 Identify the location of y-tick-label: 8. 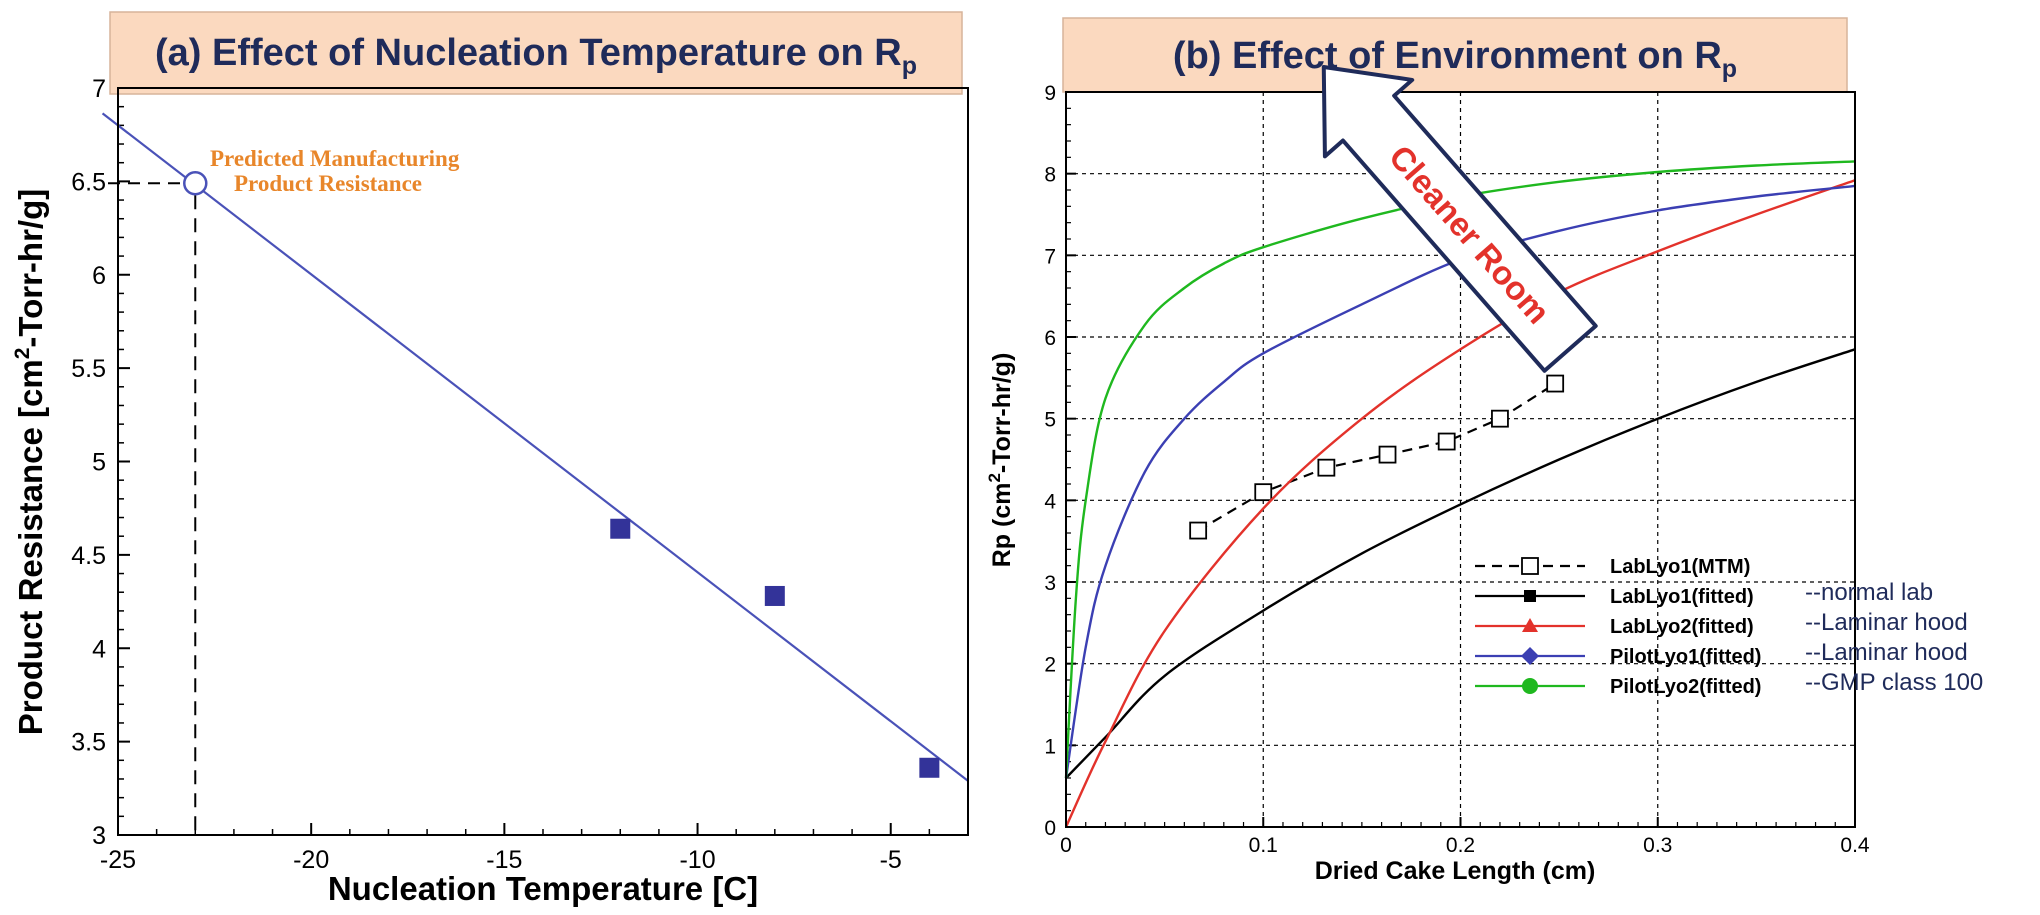
(1050, 175).